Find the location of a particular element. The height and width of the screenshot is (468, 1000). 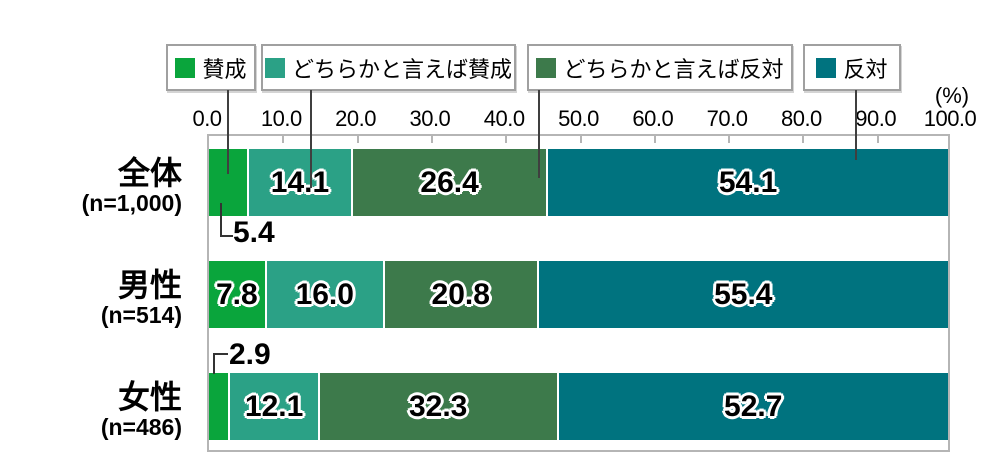

bar-row: 12.1 32.3 52.7 is located at coordinates (578, 406).